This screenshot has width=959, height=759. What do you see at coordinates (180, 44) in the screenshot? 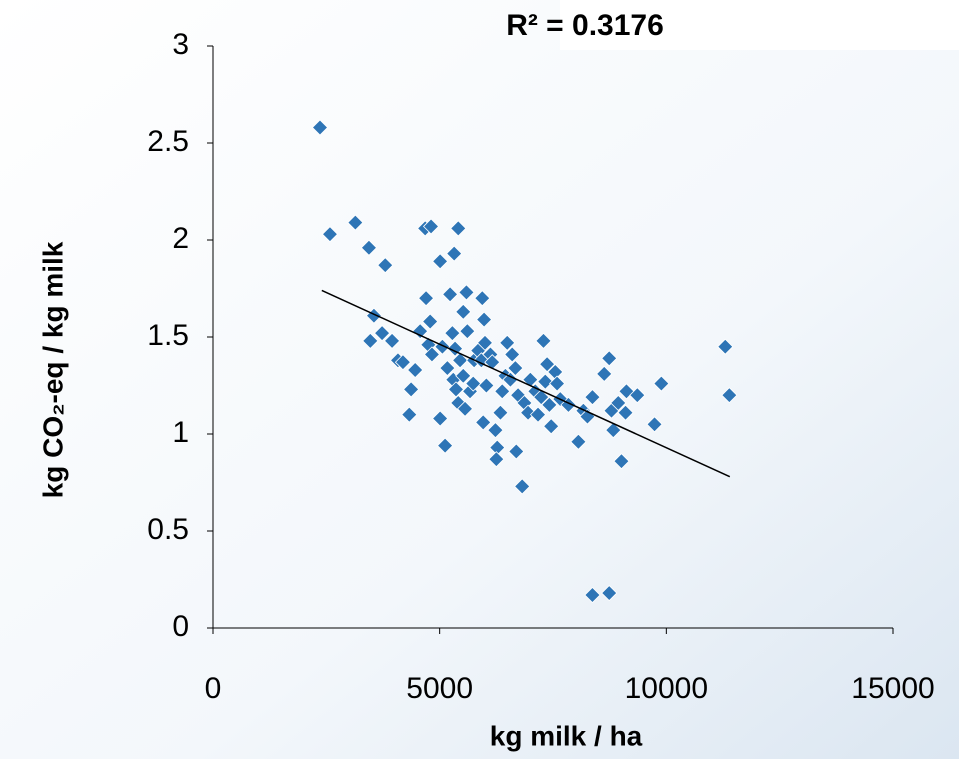
I see `y-tick-label: 3` at bounding box center [180, 44].